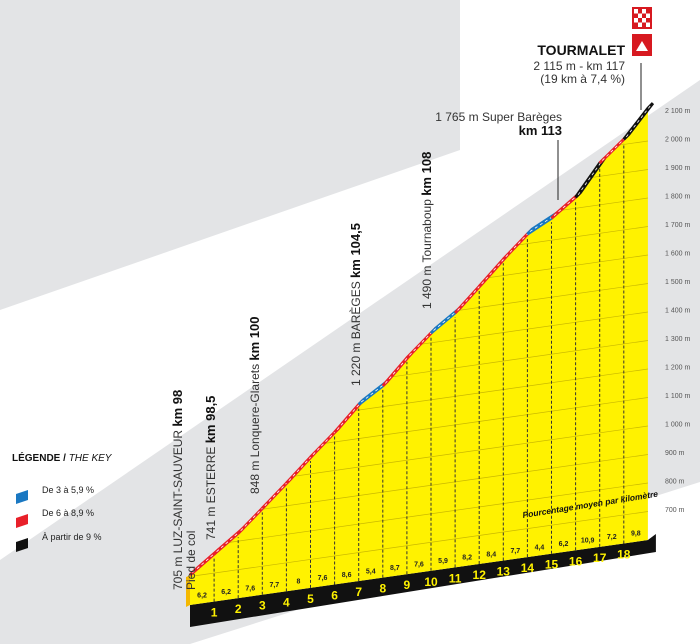 The image size is (700, 644). What do you see at coordinates (188, 591) in the screenshot?
I see `profile-side-face` at bounding box center [188, 591].